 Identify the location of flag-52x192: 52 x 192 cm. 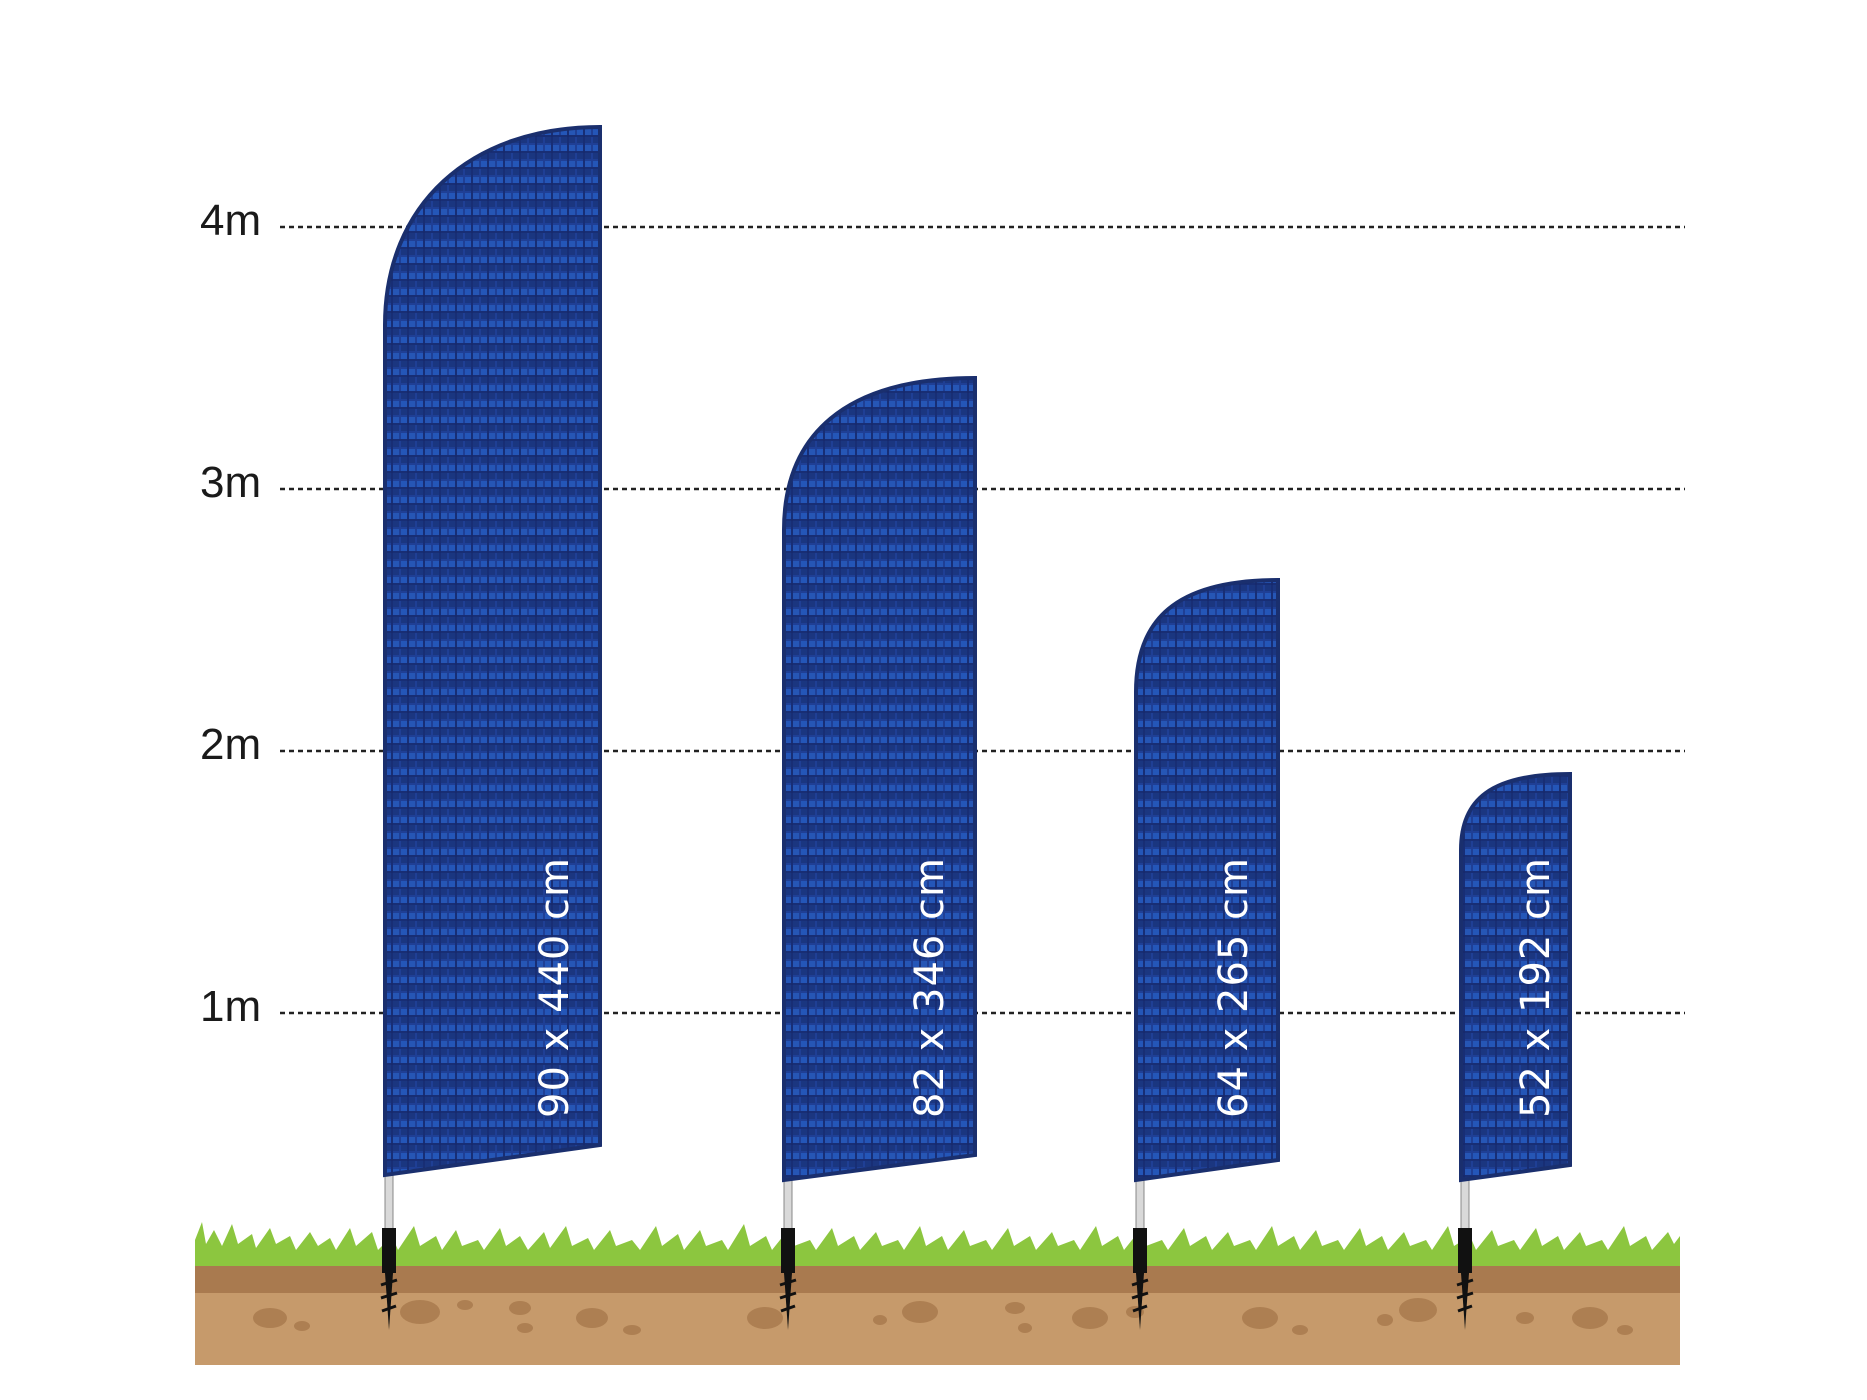
(1514, 1050).